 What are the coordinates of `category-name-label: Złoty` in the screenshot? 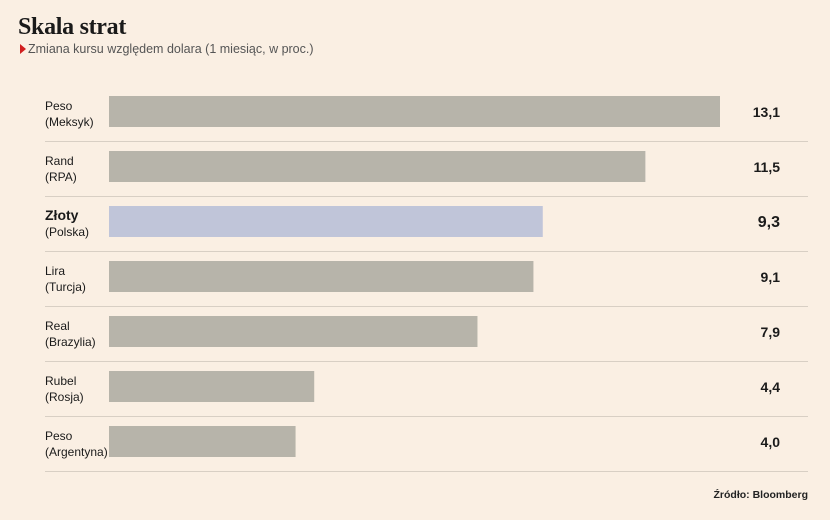 It's located at (62, 215).